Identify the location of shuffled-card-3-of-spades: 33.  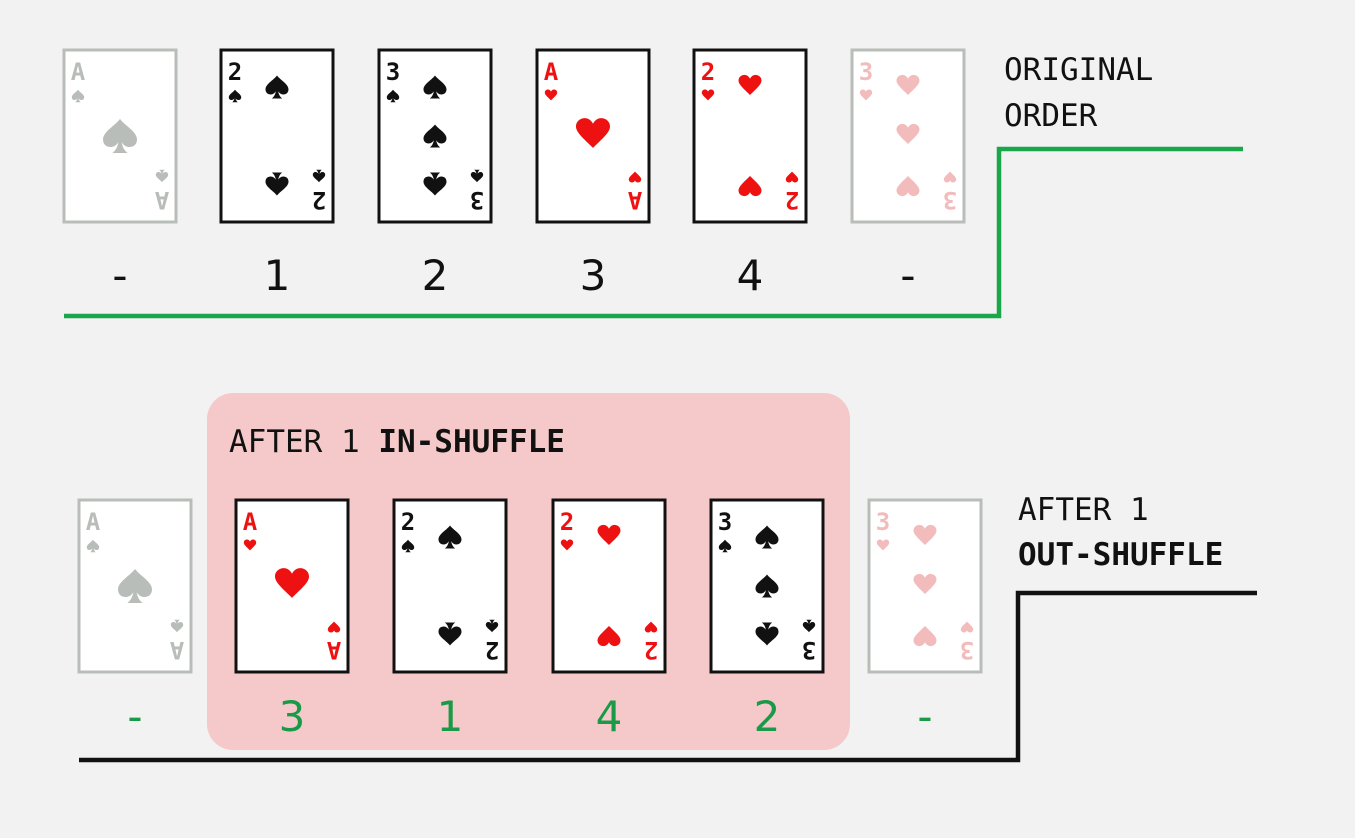
(767, 586).